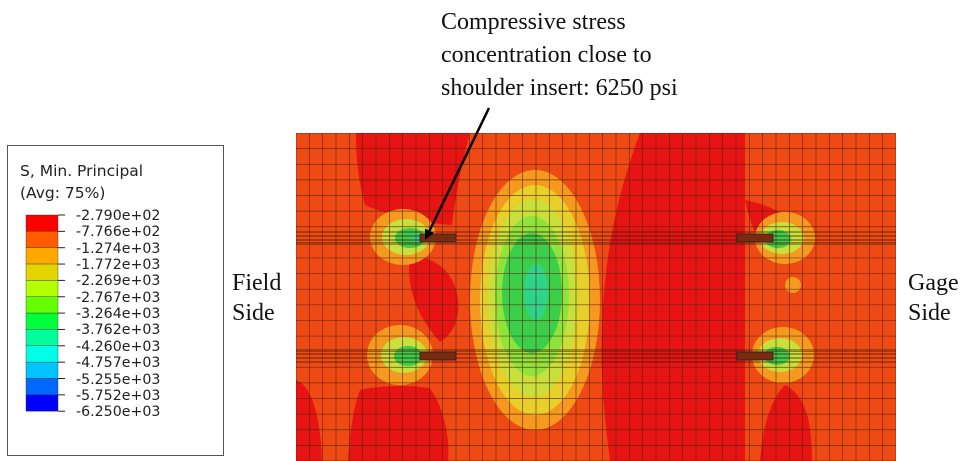 Image resolution: width=971 pixels, height=461 pixels. Describe the element at coordinates (118, 412) in the screenshot. I see `legend-level-12: -6.250e+03` at that location.